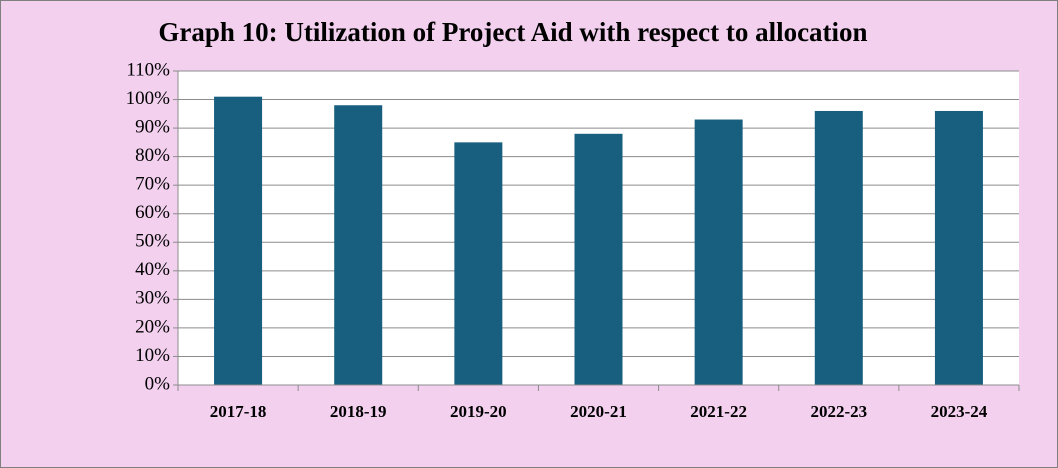 Image resolution: width=1058 pixels, height=468 pixels. Describe the element at coordinates (152, 241) in the screenshot. I see `y-tick-label: 50%` at that location.